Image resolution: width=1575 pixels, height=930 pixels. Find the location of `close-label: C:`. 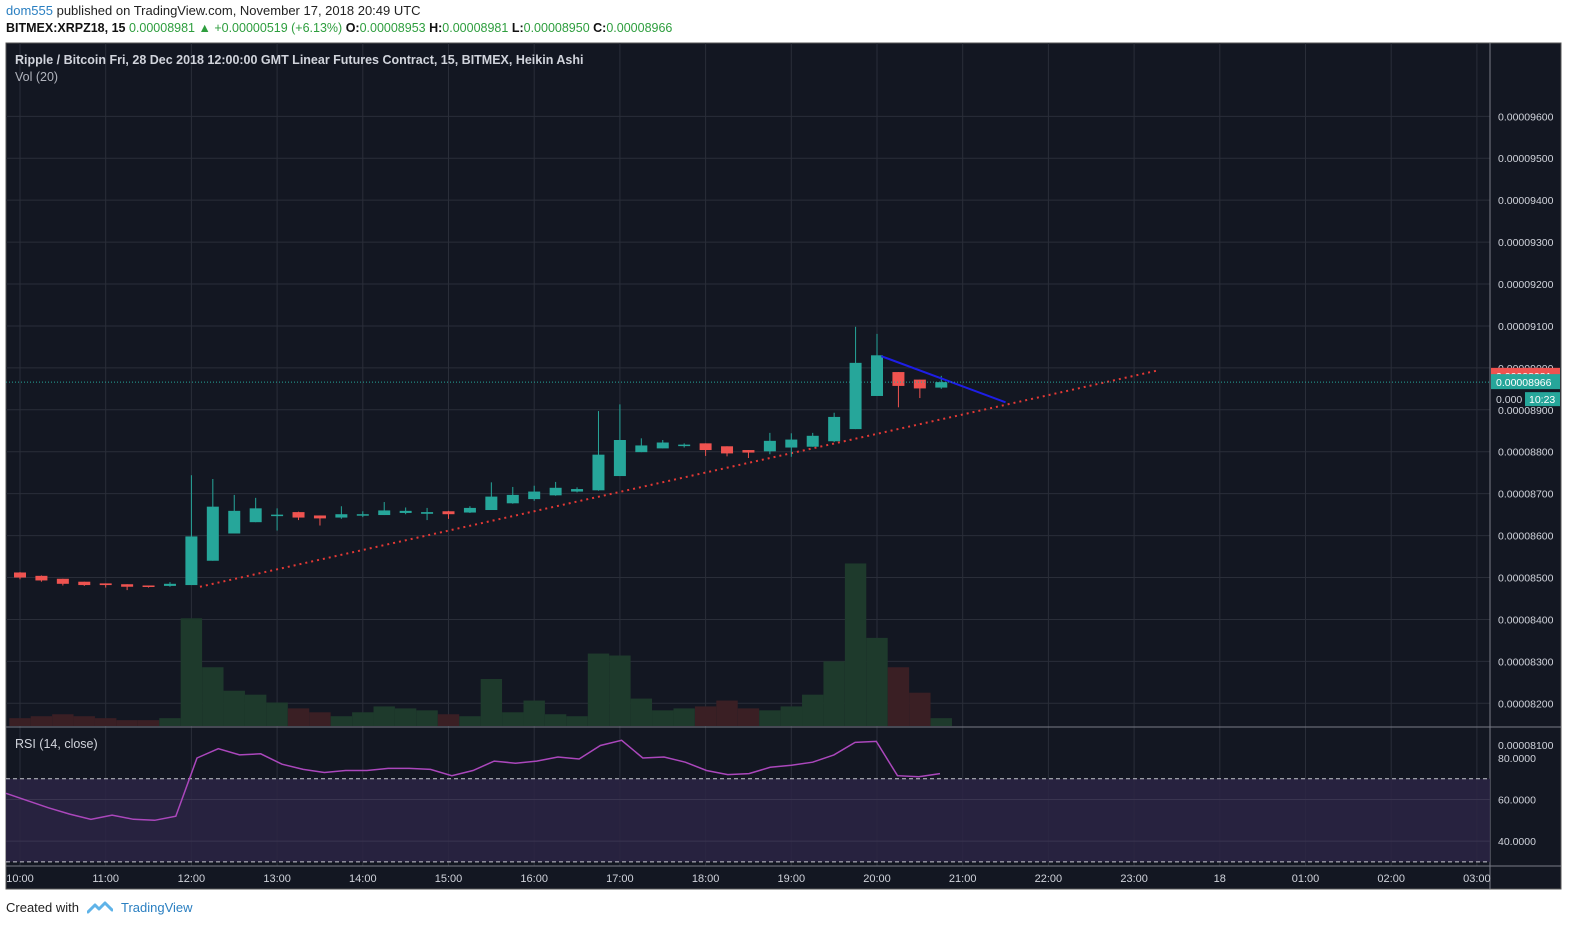

close-label: C: is located at coordinates (600, 28).